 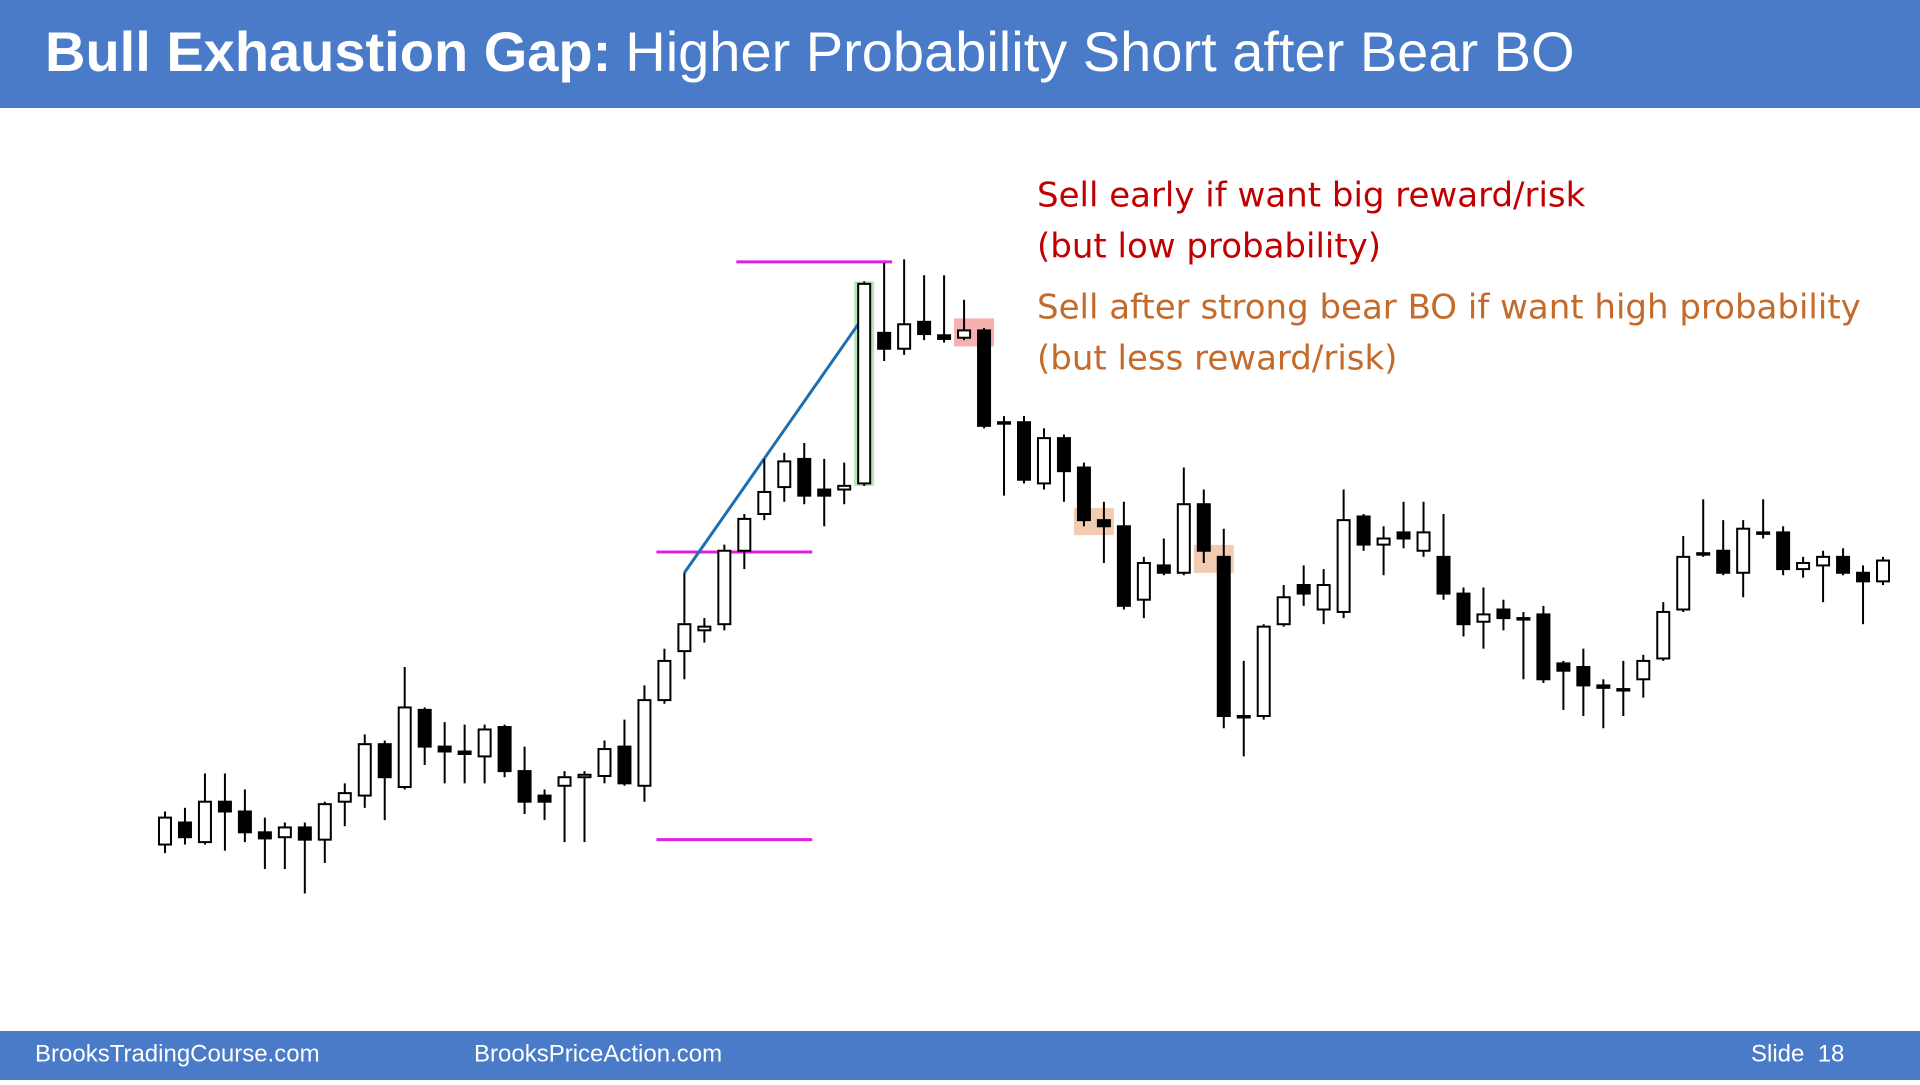 I want to click on footer-bar, so click(x=960, y=1055).